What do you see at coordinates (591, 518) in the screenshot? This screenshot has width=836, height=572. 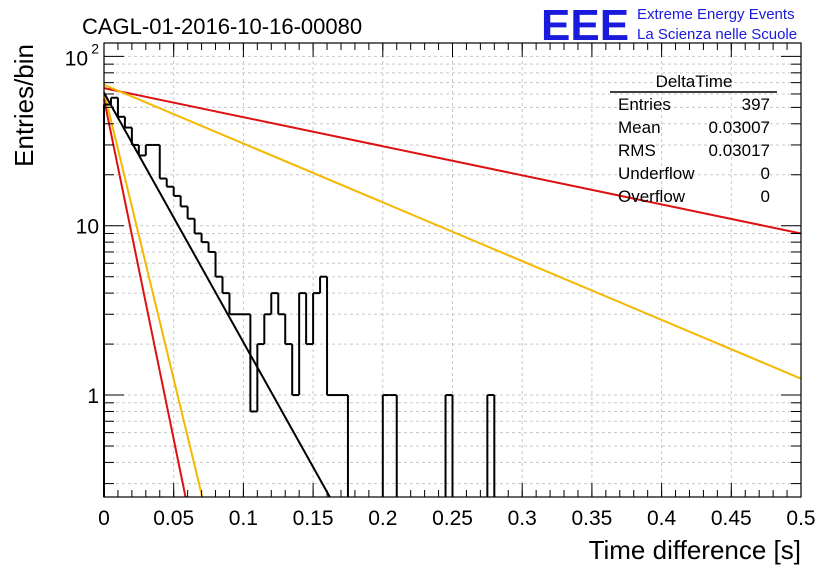 I see `x-tick-label: 0.35` at bounding box center [591, 518].